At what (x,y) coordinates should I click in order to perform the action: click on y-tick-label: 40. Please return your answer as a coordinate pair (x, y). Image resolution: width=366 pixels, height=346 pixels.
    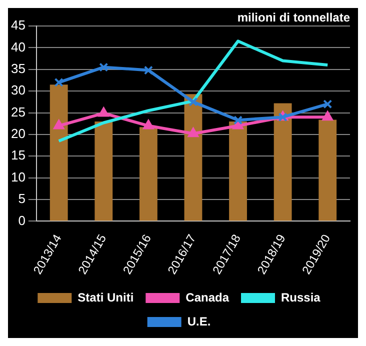
    Looking at the image, I should click on (18, 46).